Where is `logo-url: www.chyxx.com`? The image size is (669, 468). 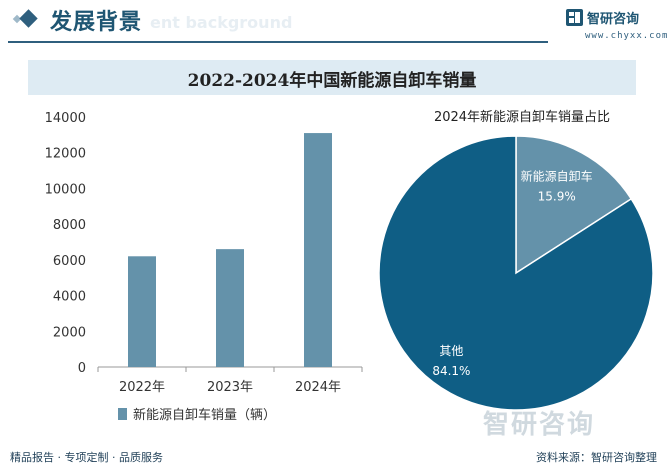 logo-url: www.chyxx.com is located at coordinates (627, 36).